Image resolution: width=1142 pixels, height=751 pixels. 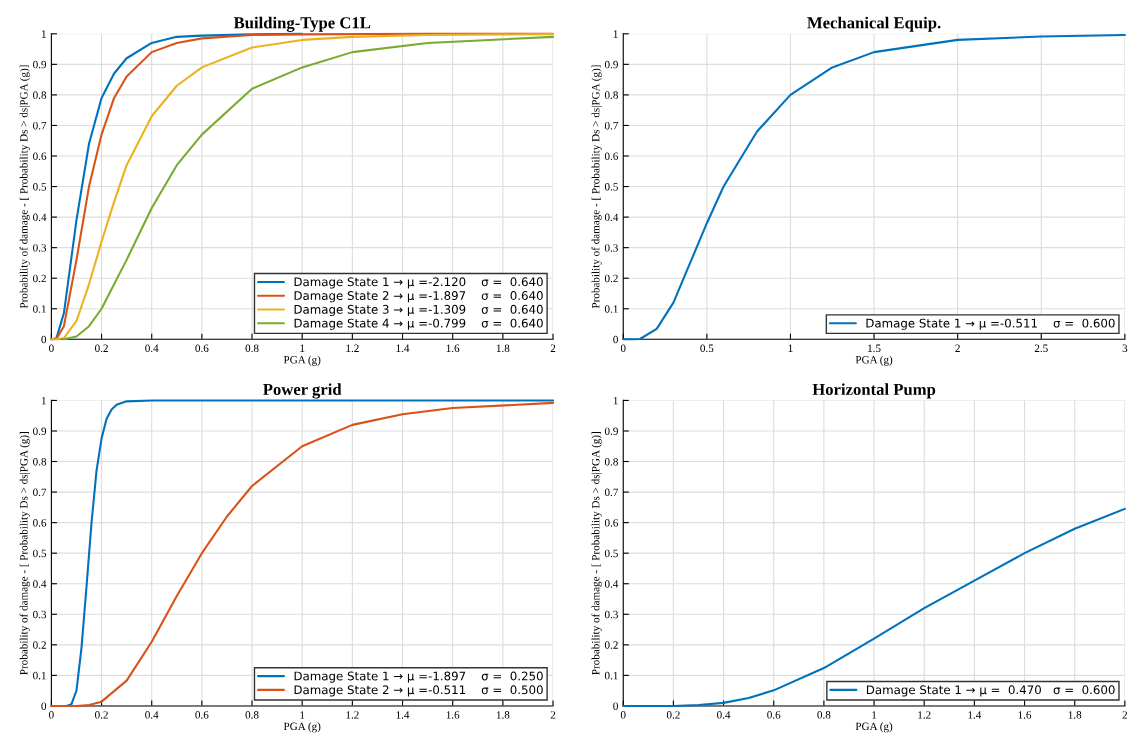 What do you see at coordinates (707, 348) in the screenshot?
I see `x-tick-label: 0.5` at bounding box center [707, 348].